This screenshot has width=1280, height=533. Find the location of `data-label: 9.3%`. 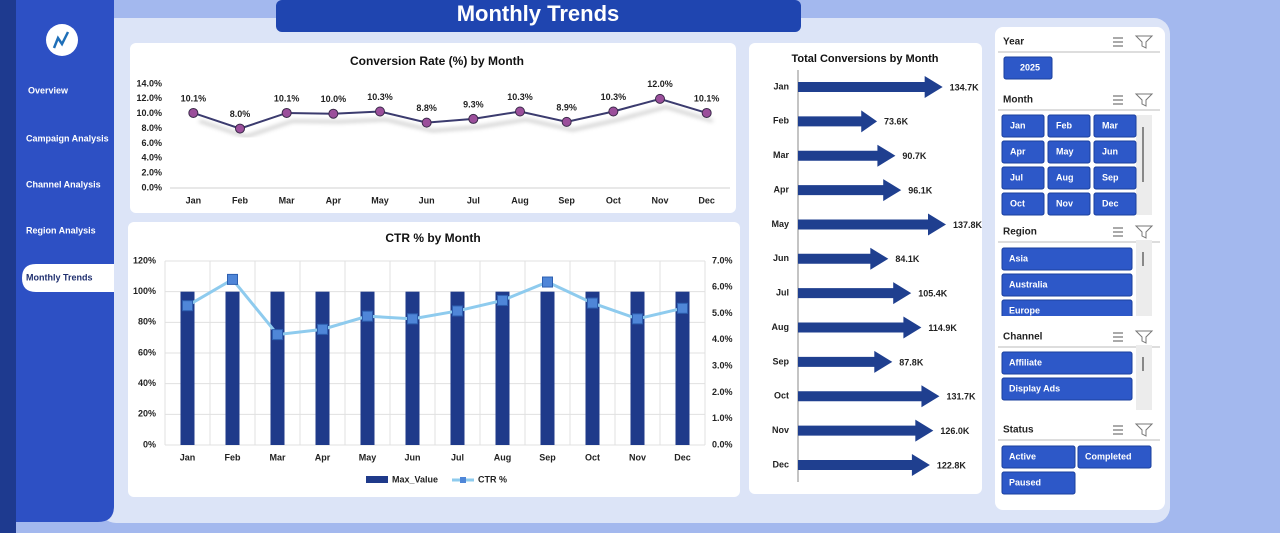

data-label: 9.3% is located at coordinates (473, 104).